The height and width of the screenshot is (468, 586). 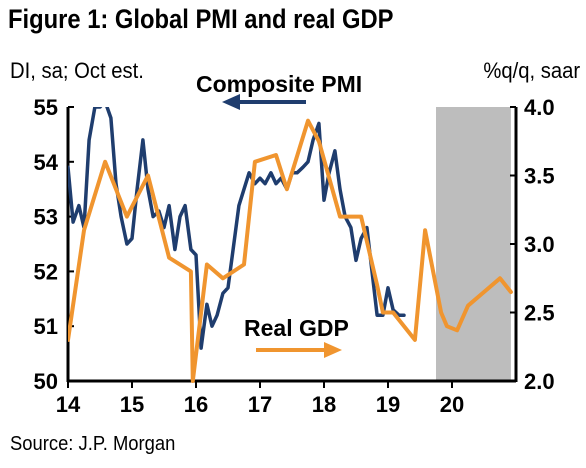 I want to click on right-tick-label: 4.0, so click(x=539, y=107).